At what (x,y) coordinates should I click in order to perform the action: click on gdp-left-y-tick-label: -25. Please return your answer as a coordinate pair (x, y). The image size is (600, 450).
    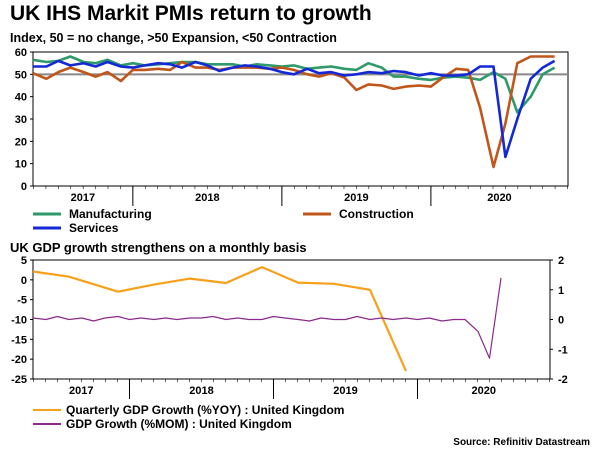
    Looking at the image, I should click on (19, 380).